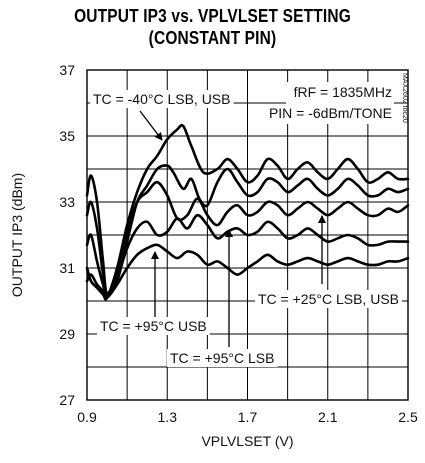 Image resolution: width=425 pixels, height=463 pixels. I want to click on x-tick-label: 1.3, so click(168, 417).